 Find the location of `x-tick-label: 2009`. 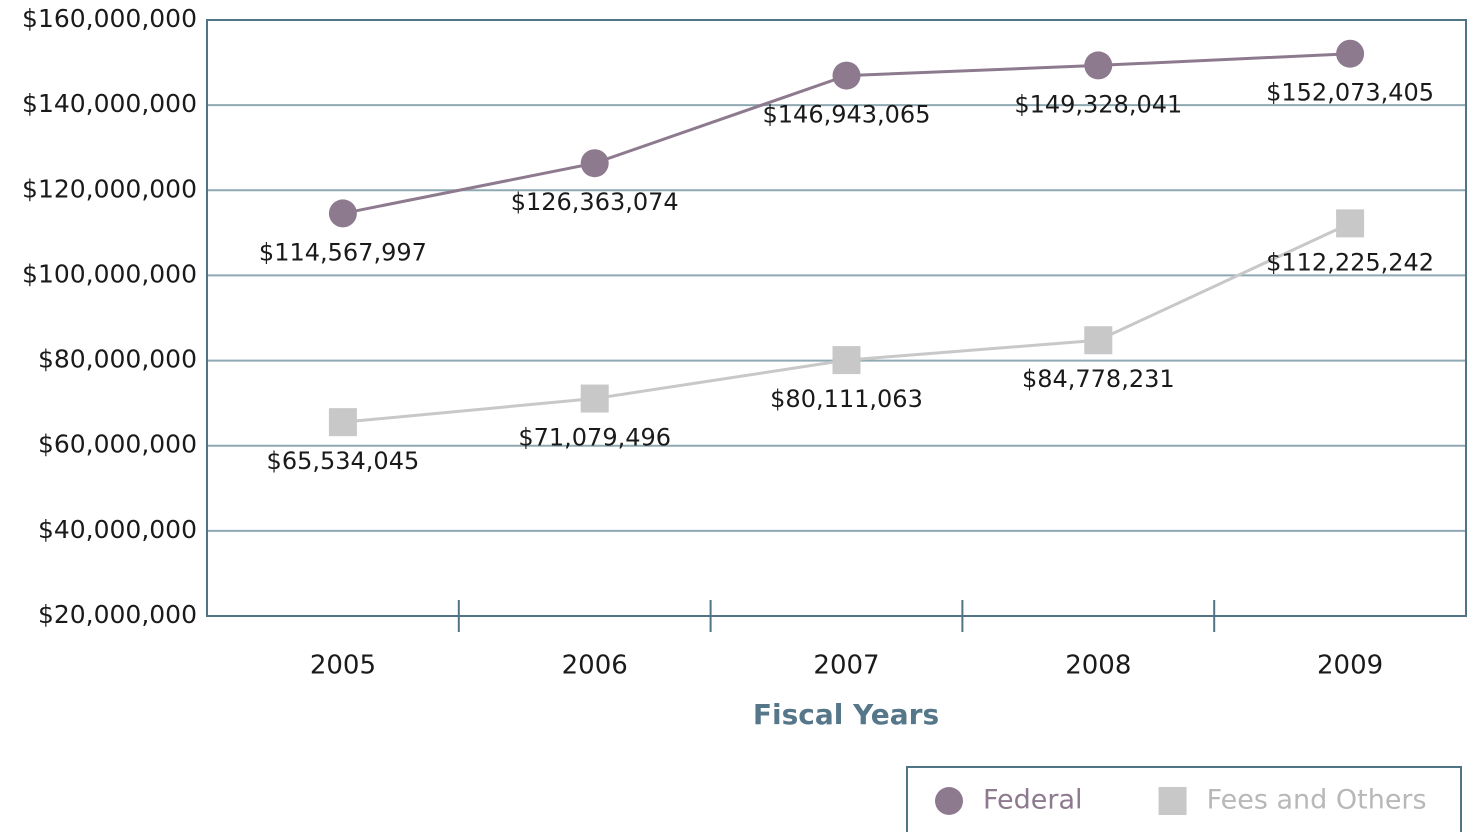

x-tick-label: 2009 is located at coordinates (1350, 666).